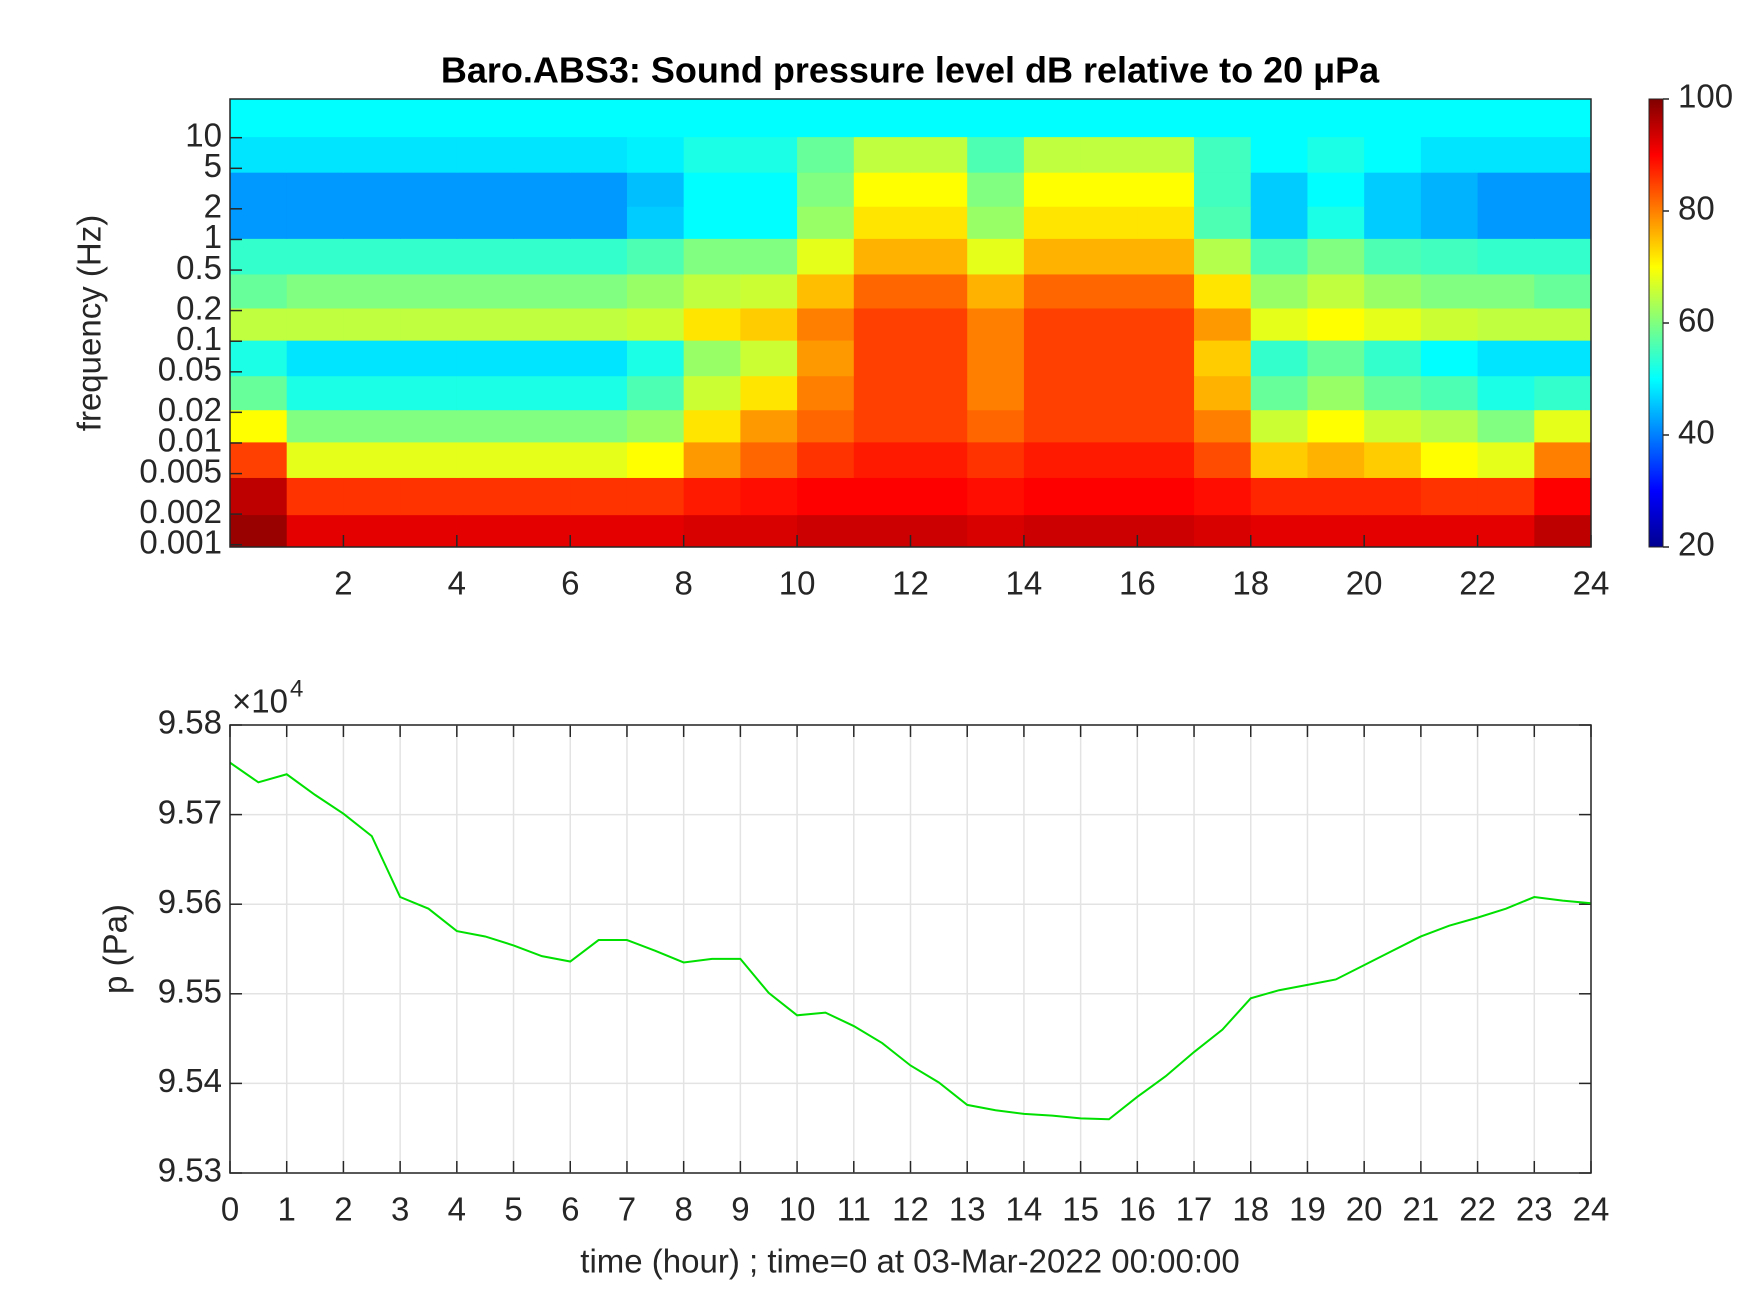  What do you see at coordinates (1421, 1209) in the screenshot?
I see `x-tick-label: 21` at bounding box center [1421, 1209].